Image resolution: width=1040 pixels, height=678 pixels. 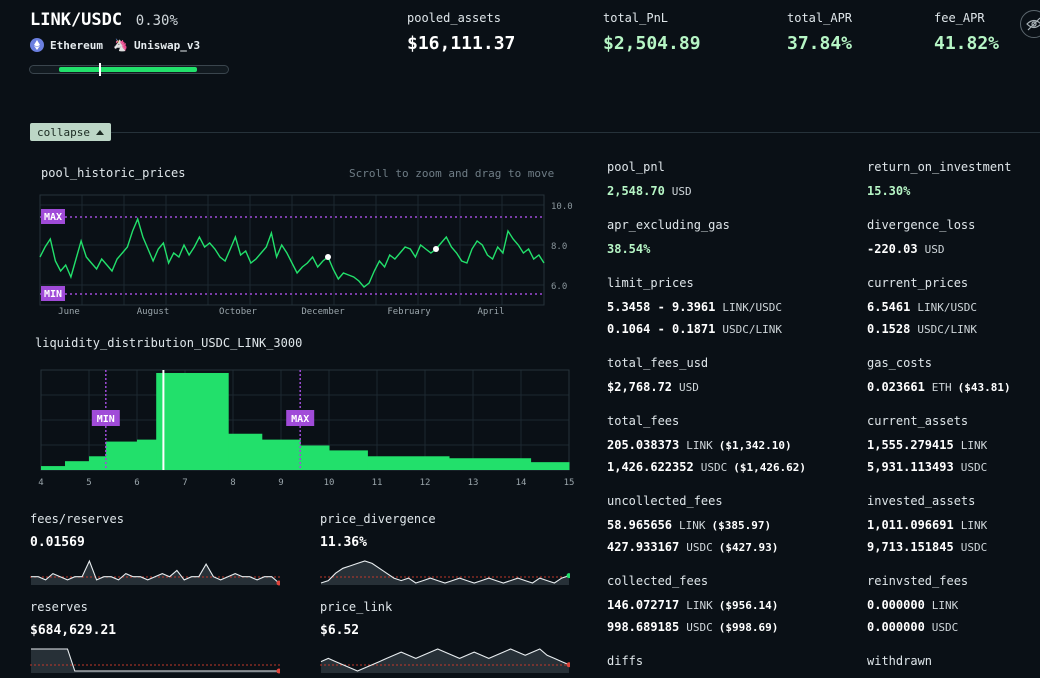 What do you see at coordinates (706, 471) in the screenshot?
I see `metric-value-row: 1,426.622352 USDC ($1,426.62)` at bounding box center [706, 471].